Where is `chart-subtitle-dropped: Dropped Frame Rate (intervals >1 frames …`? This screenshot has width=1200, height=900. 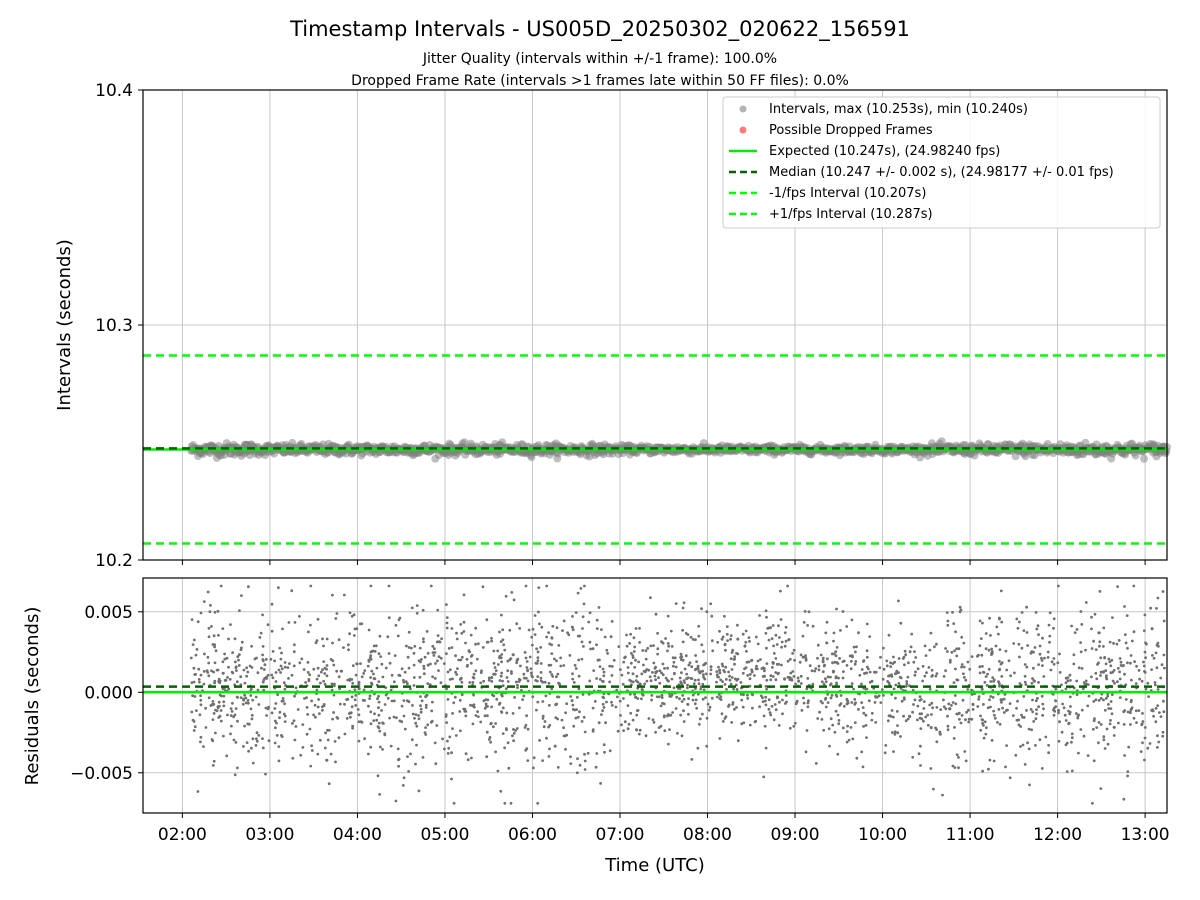 chart-subtitle-dropped: Dropped Frame Rate (intervals >1 frames … is located at coordinates (600, 81).